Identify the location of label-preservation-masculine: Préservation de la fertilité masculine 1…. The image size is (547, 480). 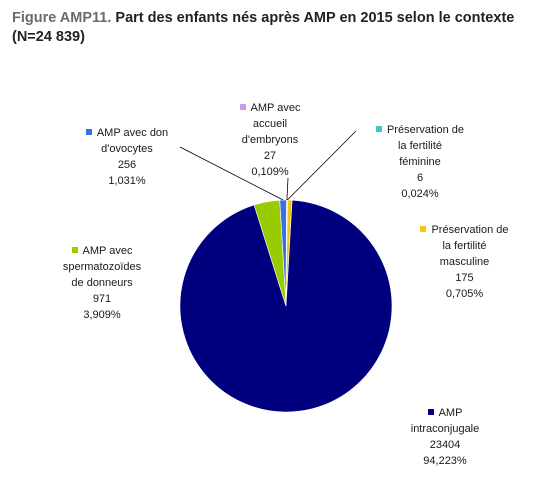
(464, 262).